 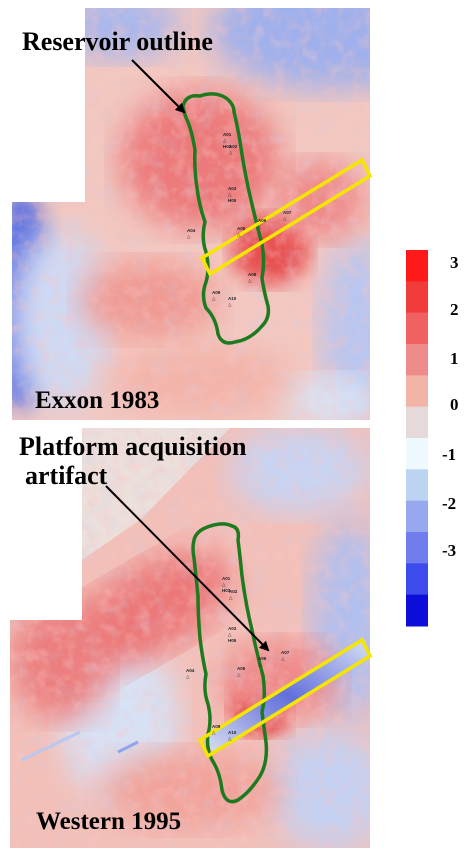 I want to click on annotation-reservoir-outline: Reservoir outline, so click(x=117, y=41).